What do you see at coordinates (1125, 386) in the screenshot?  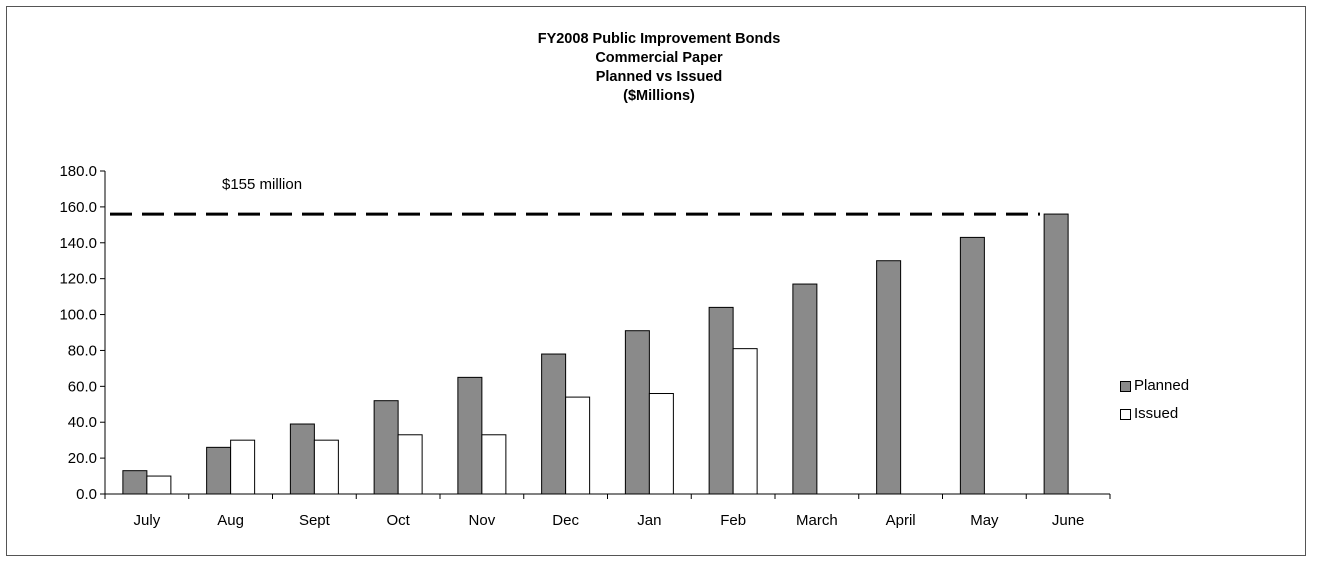 I see `legend-swatch-planned` at bounding box center [1125, 386].